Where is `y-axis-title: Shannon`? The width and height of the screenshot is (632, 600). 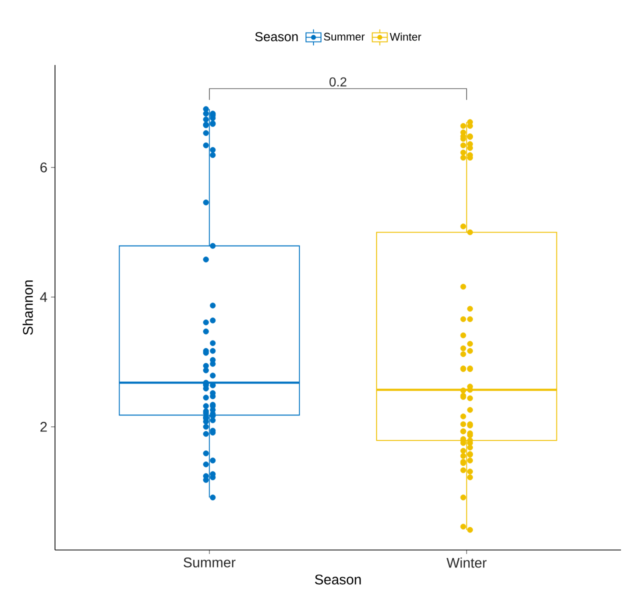
y-axis-title: Shannon is located at coordinates (27, 307).